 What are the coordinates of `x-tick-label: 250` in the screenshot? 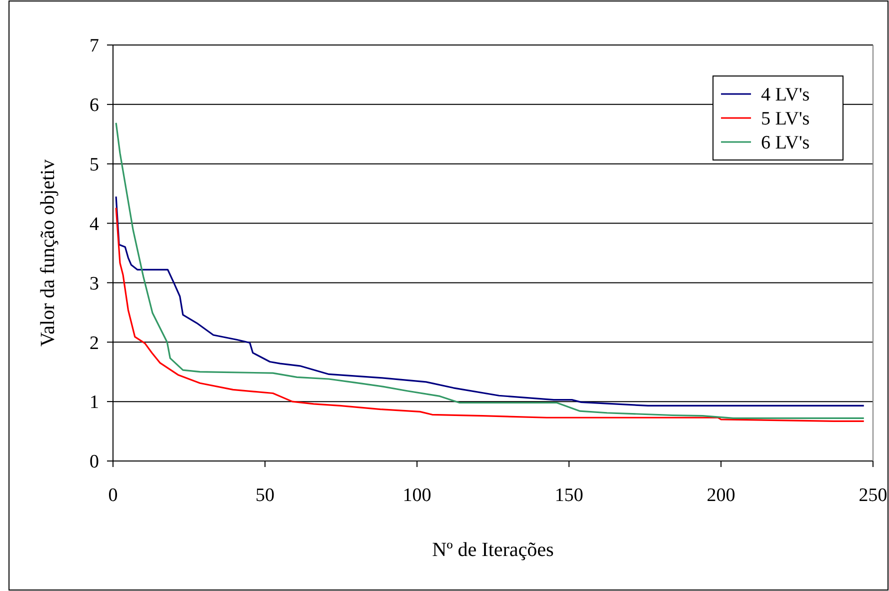 It's located at (873, 495).